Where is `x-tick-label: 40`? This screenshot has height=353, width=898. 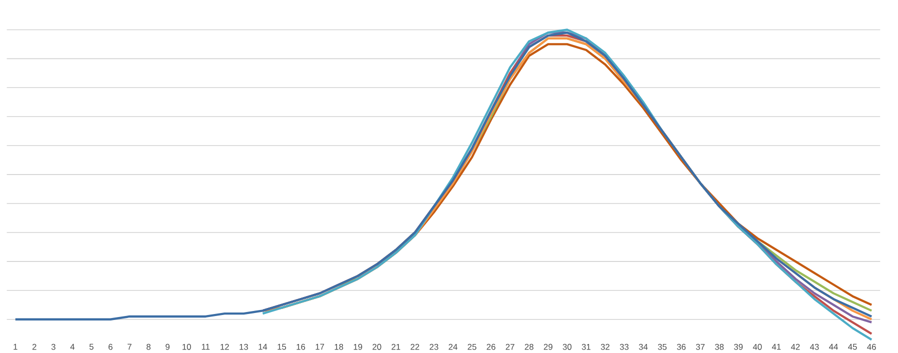
x-tick-label: 40 is located at coordinates (757, 347).